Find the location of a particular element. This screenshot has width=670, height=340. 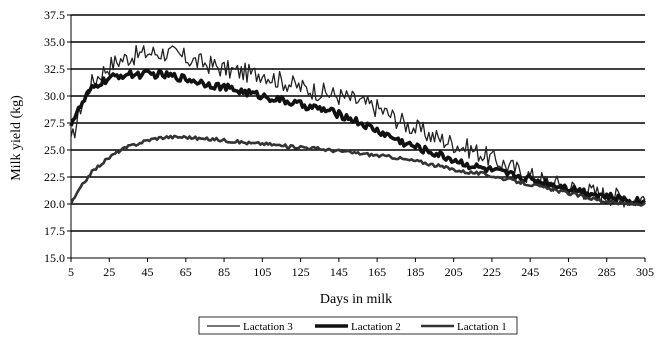

x-tick-label: 185 is located at coordinates (415, 272).